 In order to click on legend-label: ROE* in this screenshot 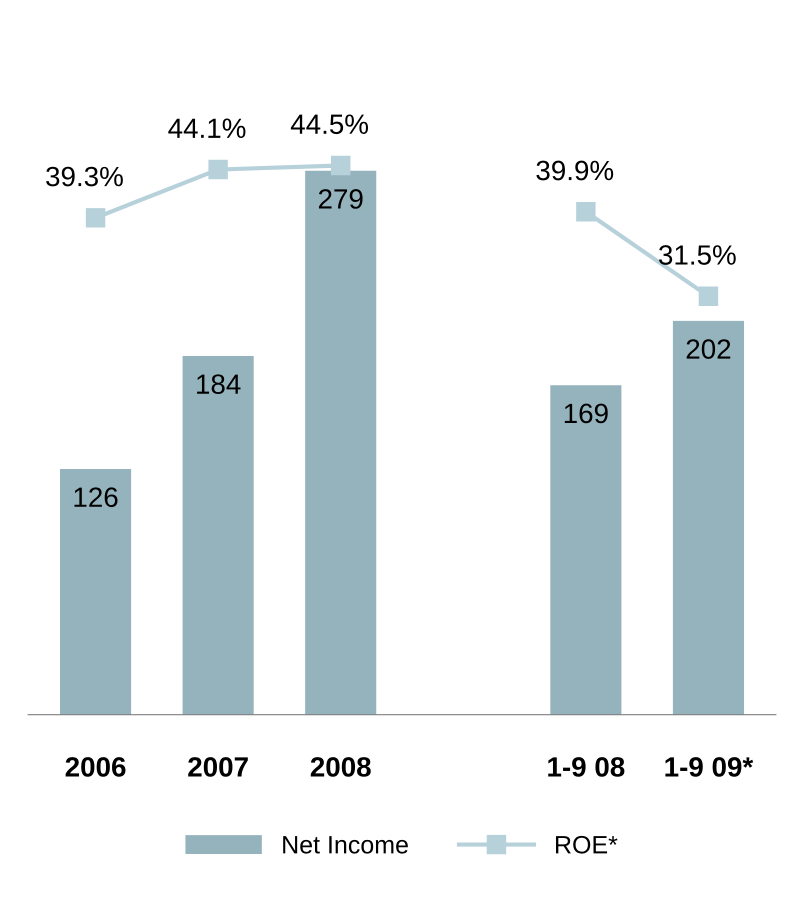, I will do `click(587, 845)`.